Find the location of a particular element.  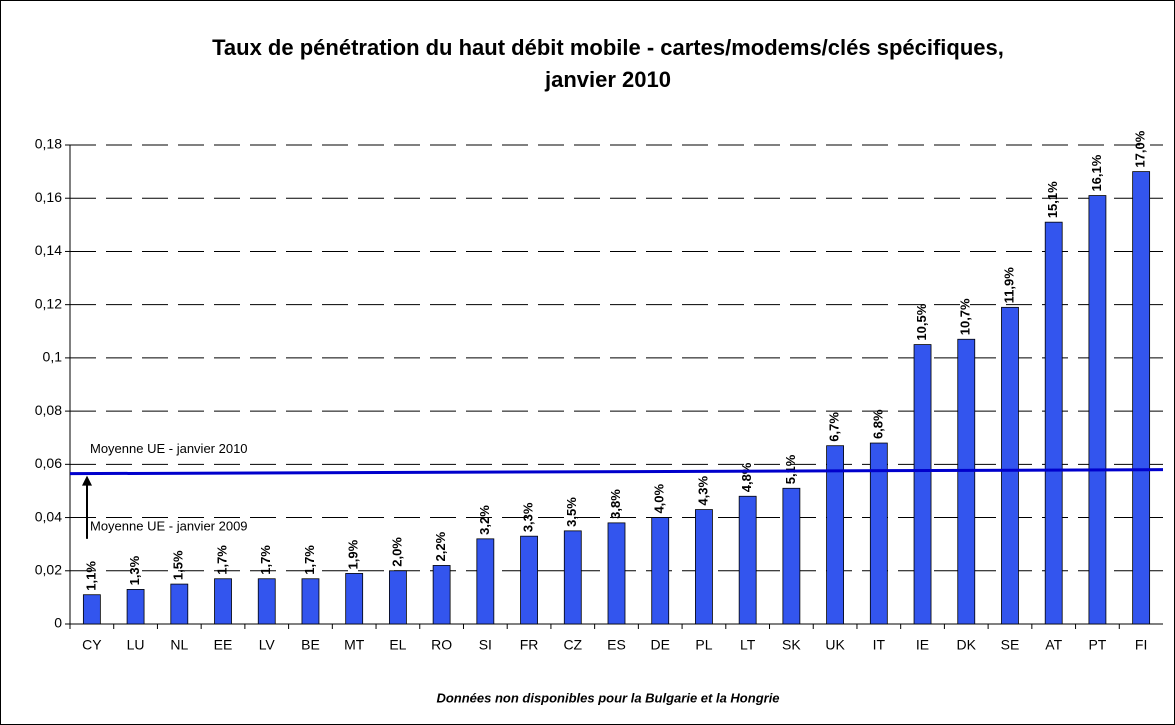

value-label: 15,1% is located at coordinates (1052, 199).